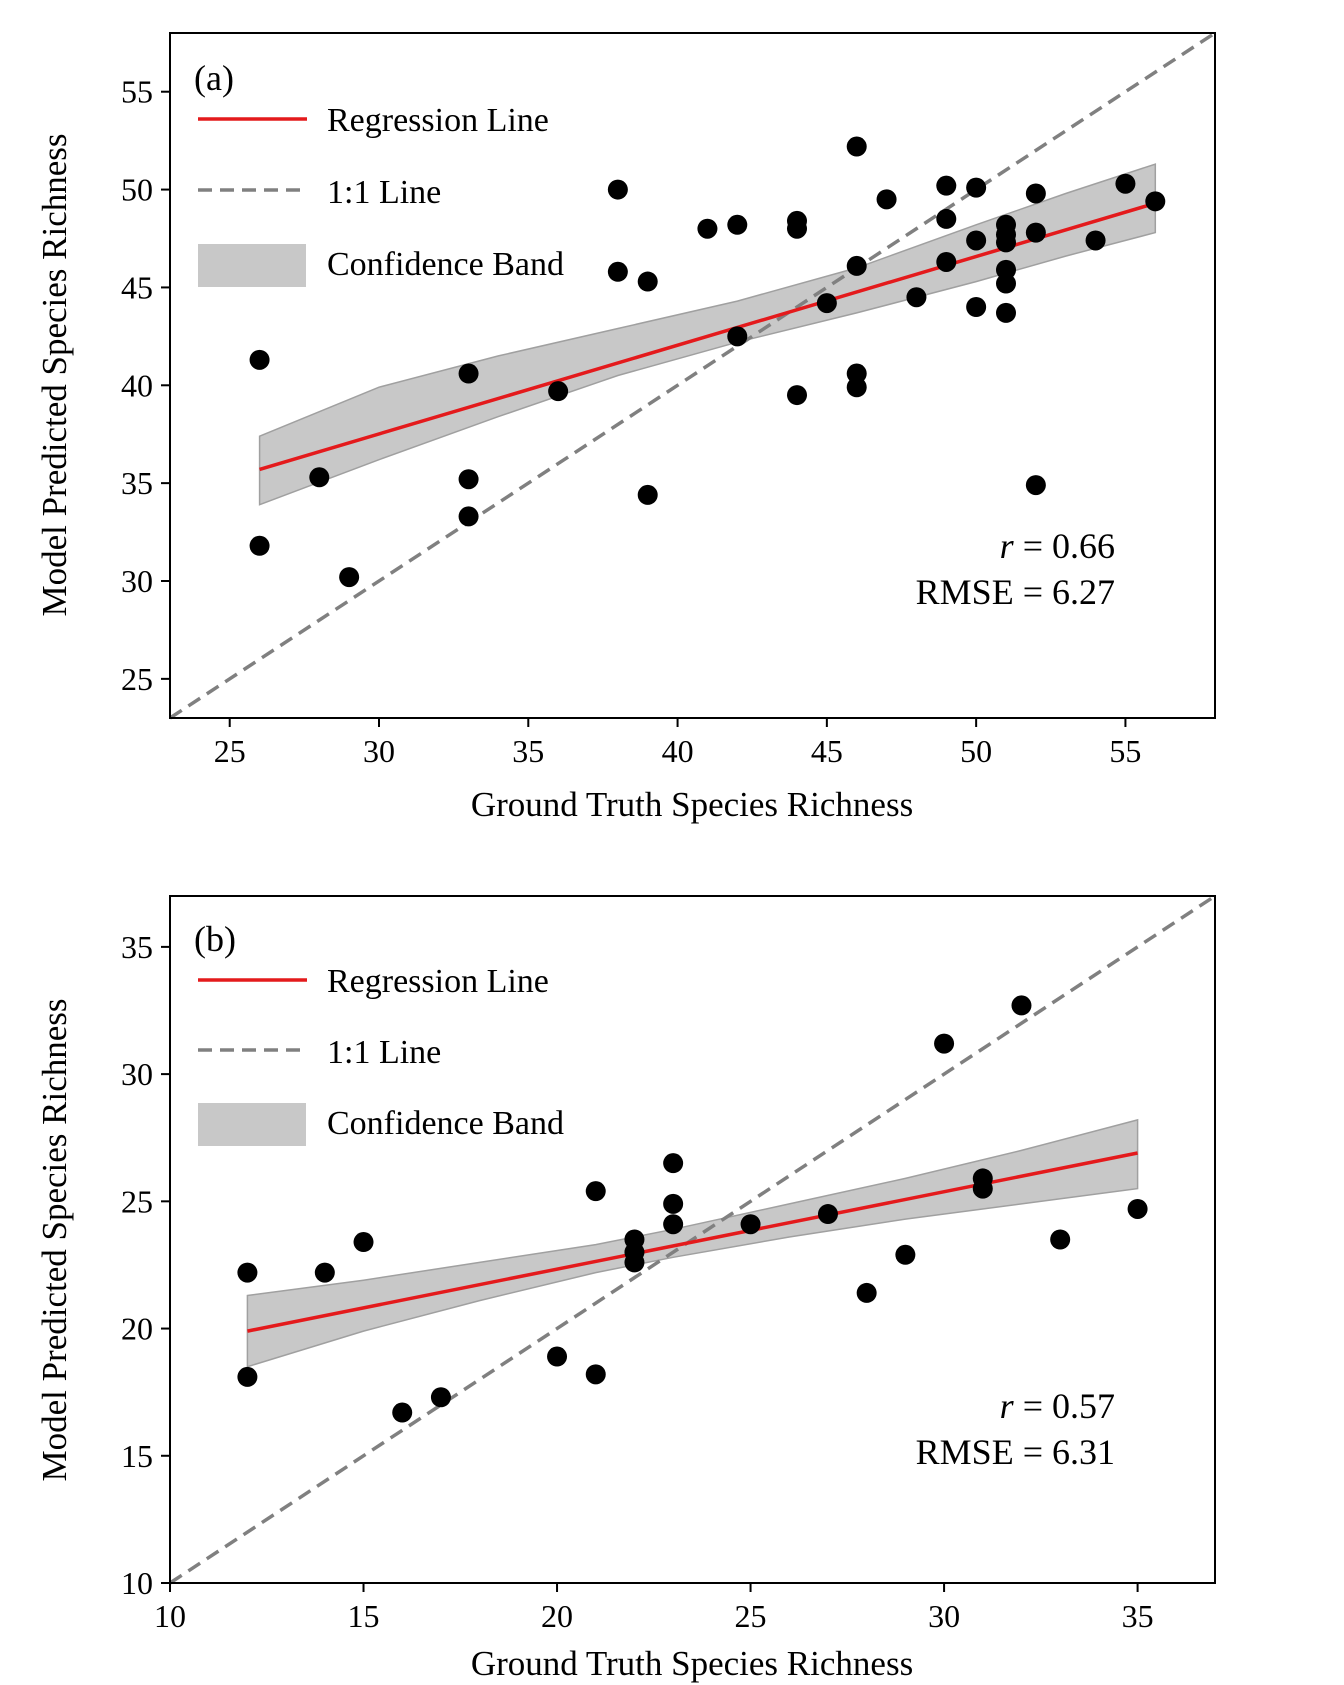  I want to click on y-tick-label: 25, so click(137, 679).